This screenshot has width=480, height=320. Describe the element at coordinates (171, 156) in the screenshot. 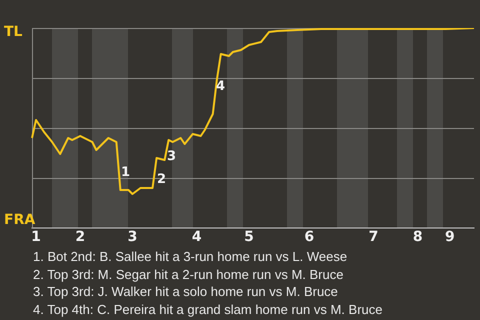

I see `annotation: 3` at that location.